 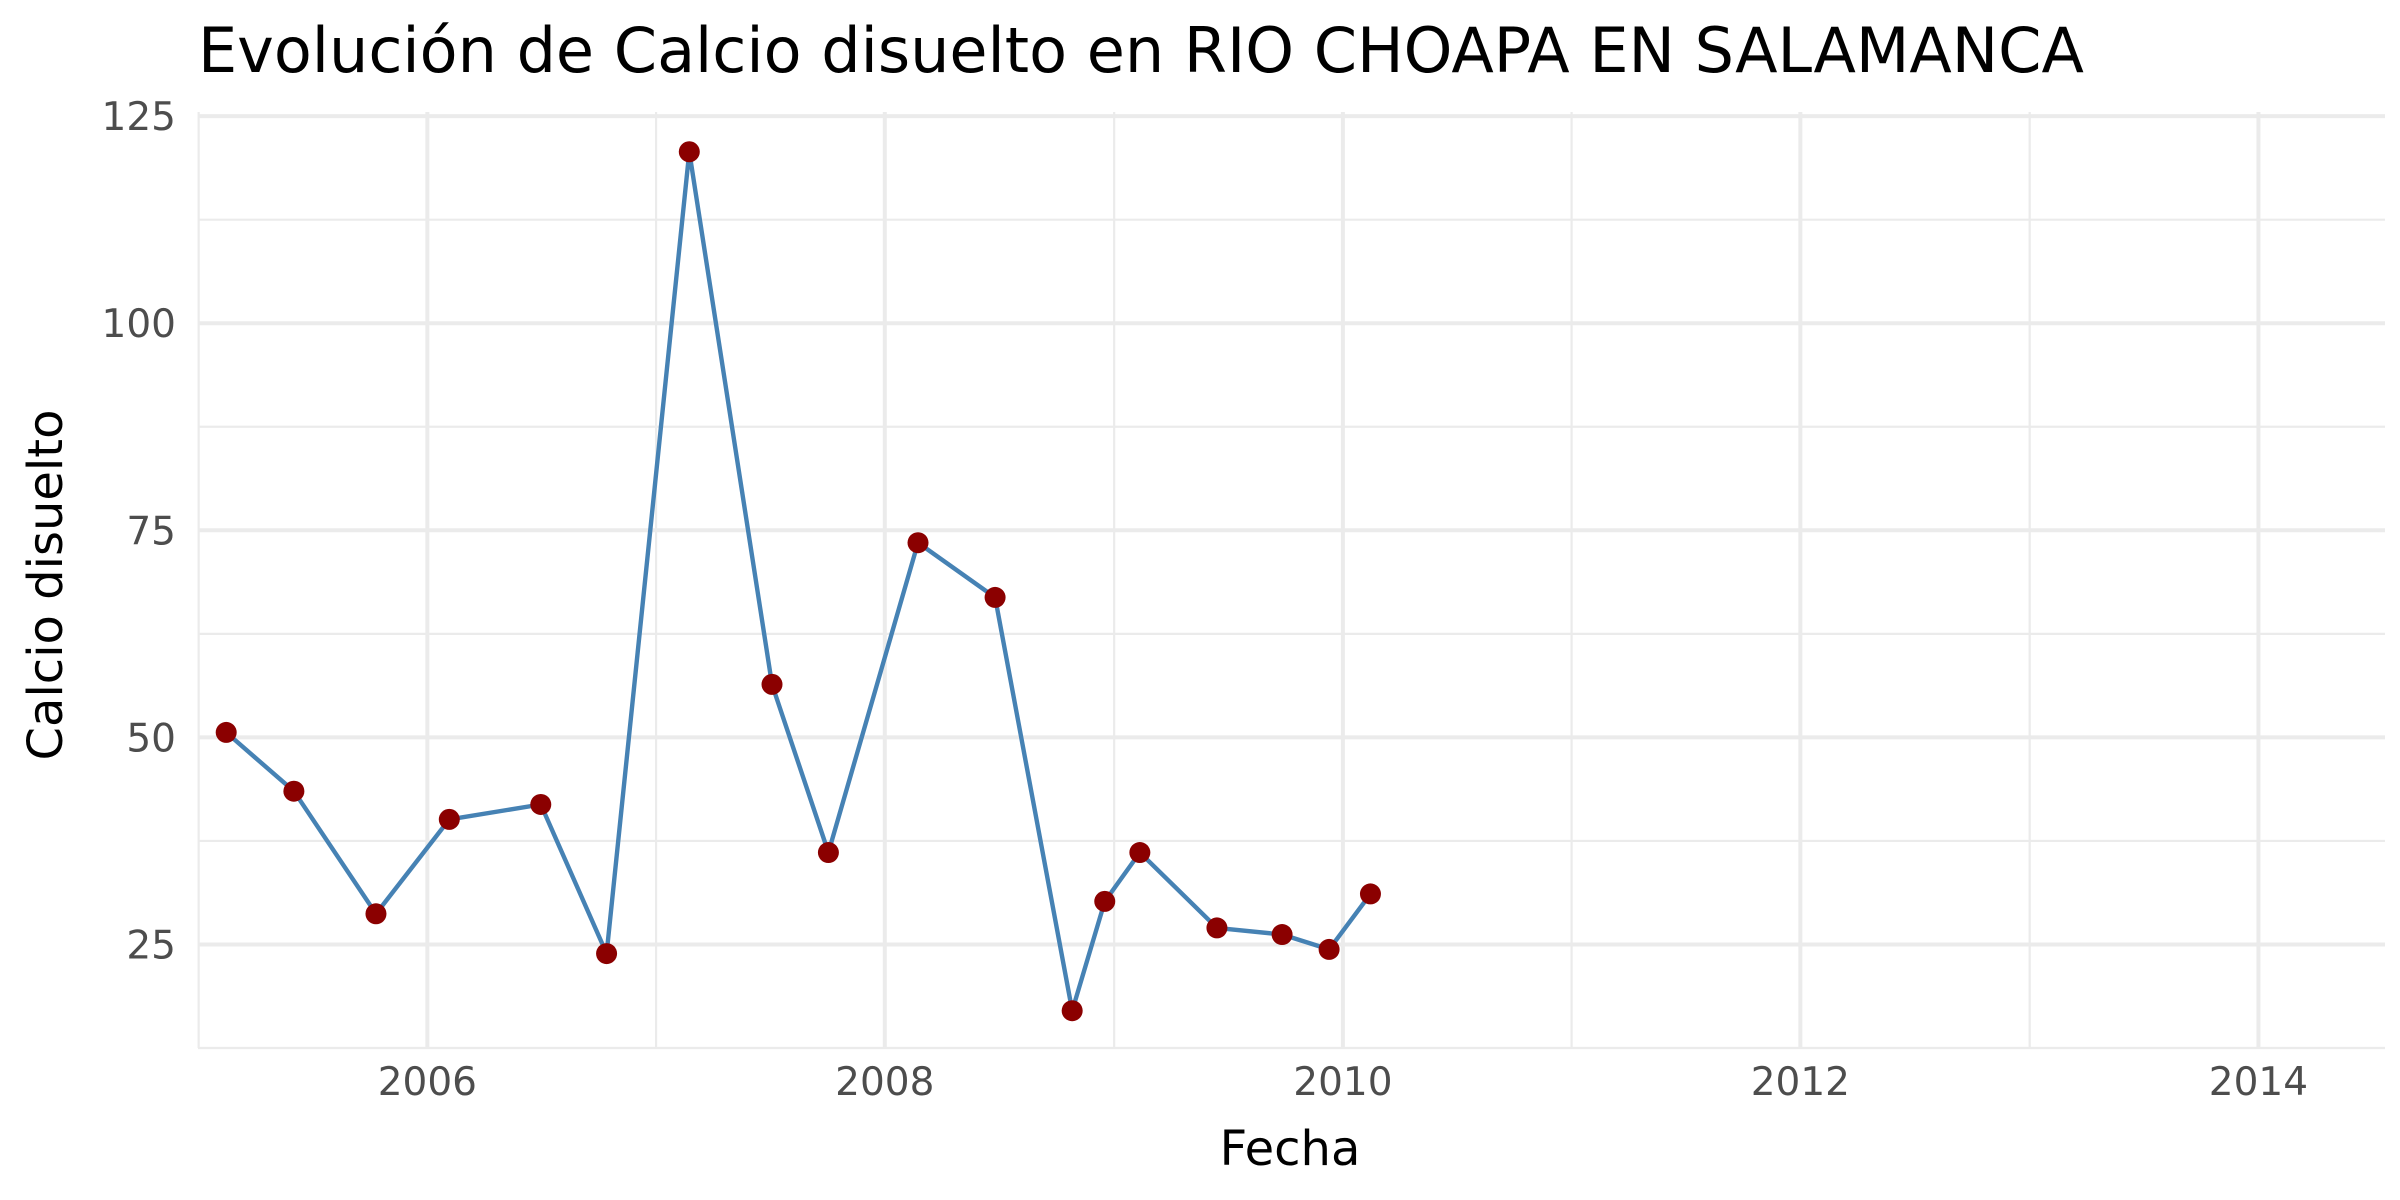 I want to click on x-tick-label: 2008, so click(x=884, y=1082).